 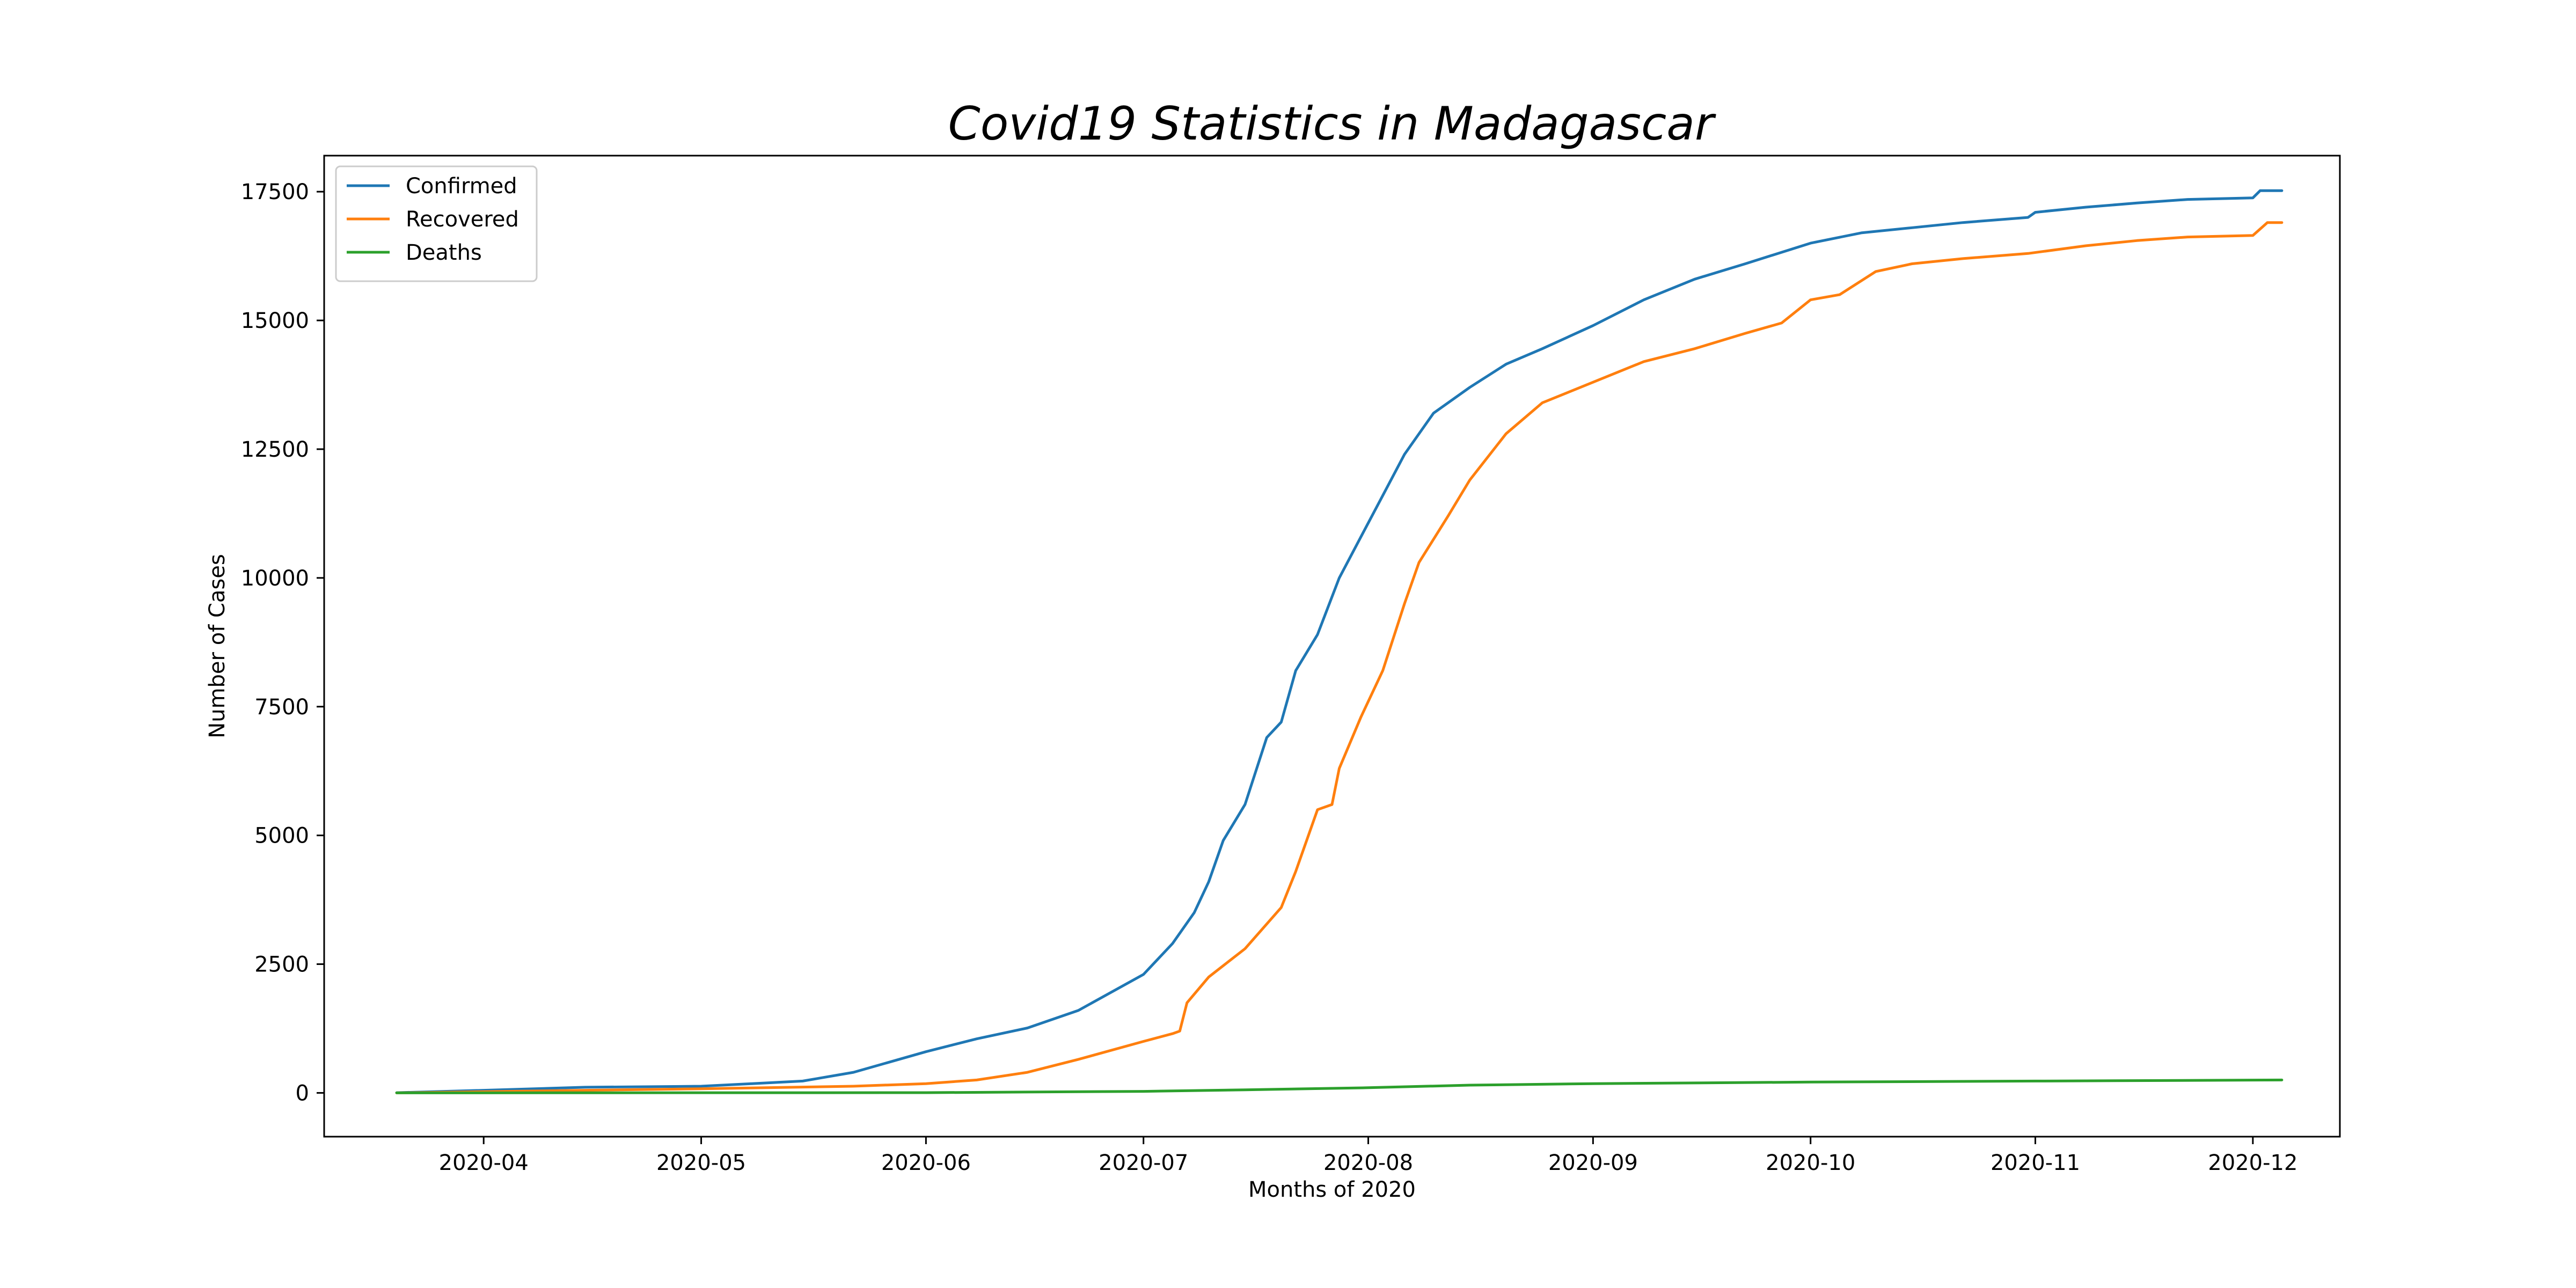 What do you see at coordinates (1810, 1163) in the screenshot?
I see `x-tick-label: 2020-10` at bounding box center [1810, 1163].